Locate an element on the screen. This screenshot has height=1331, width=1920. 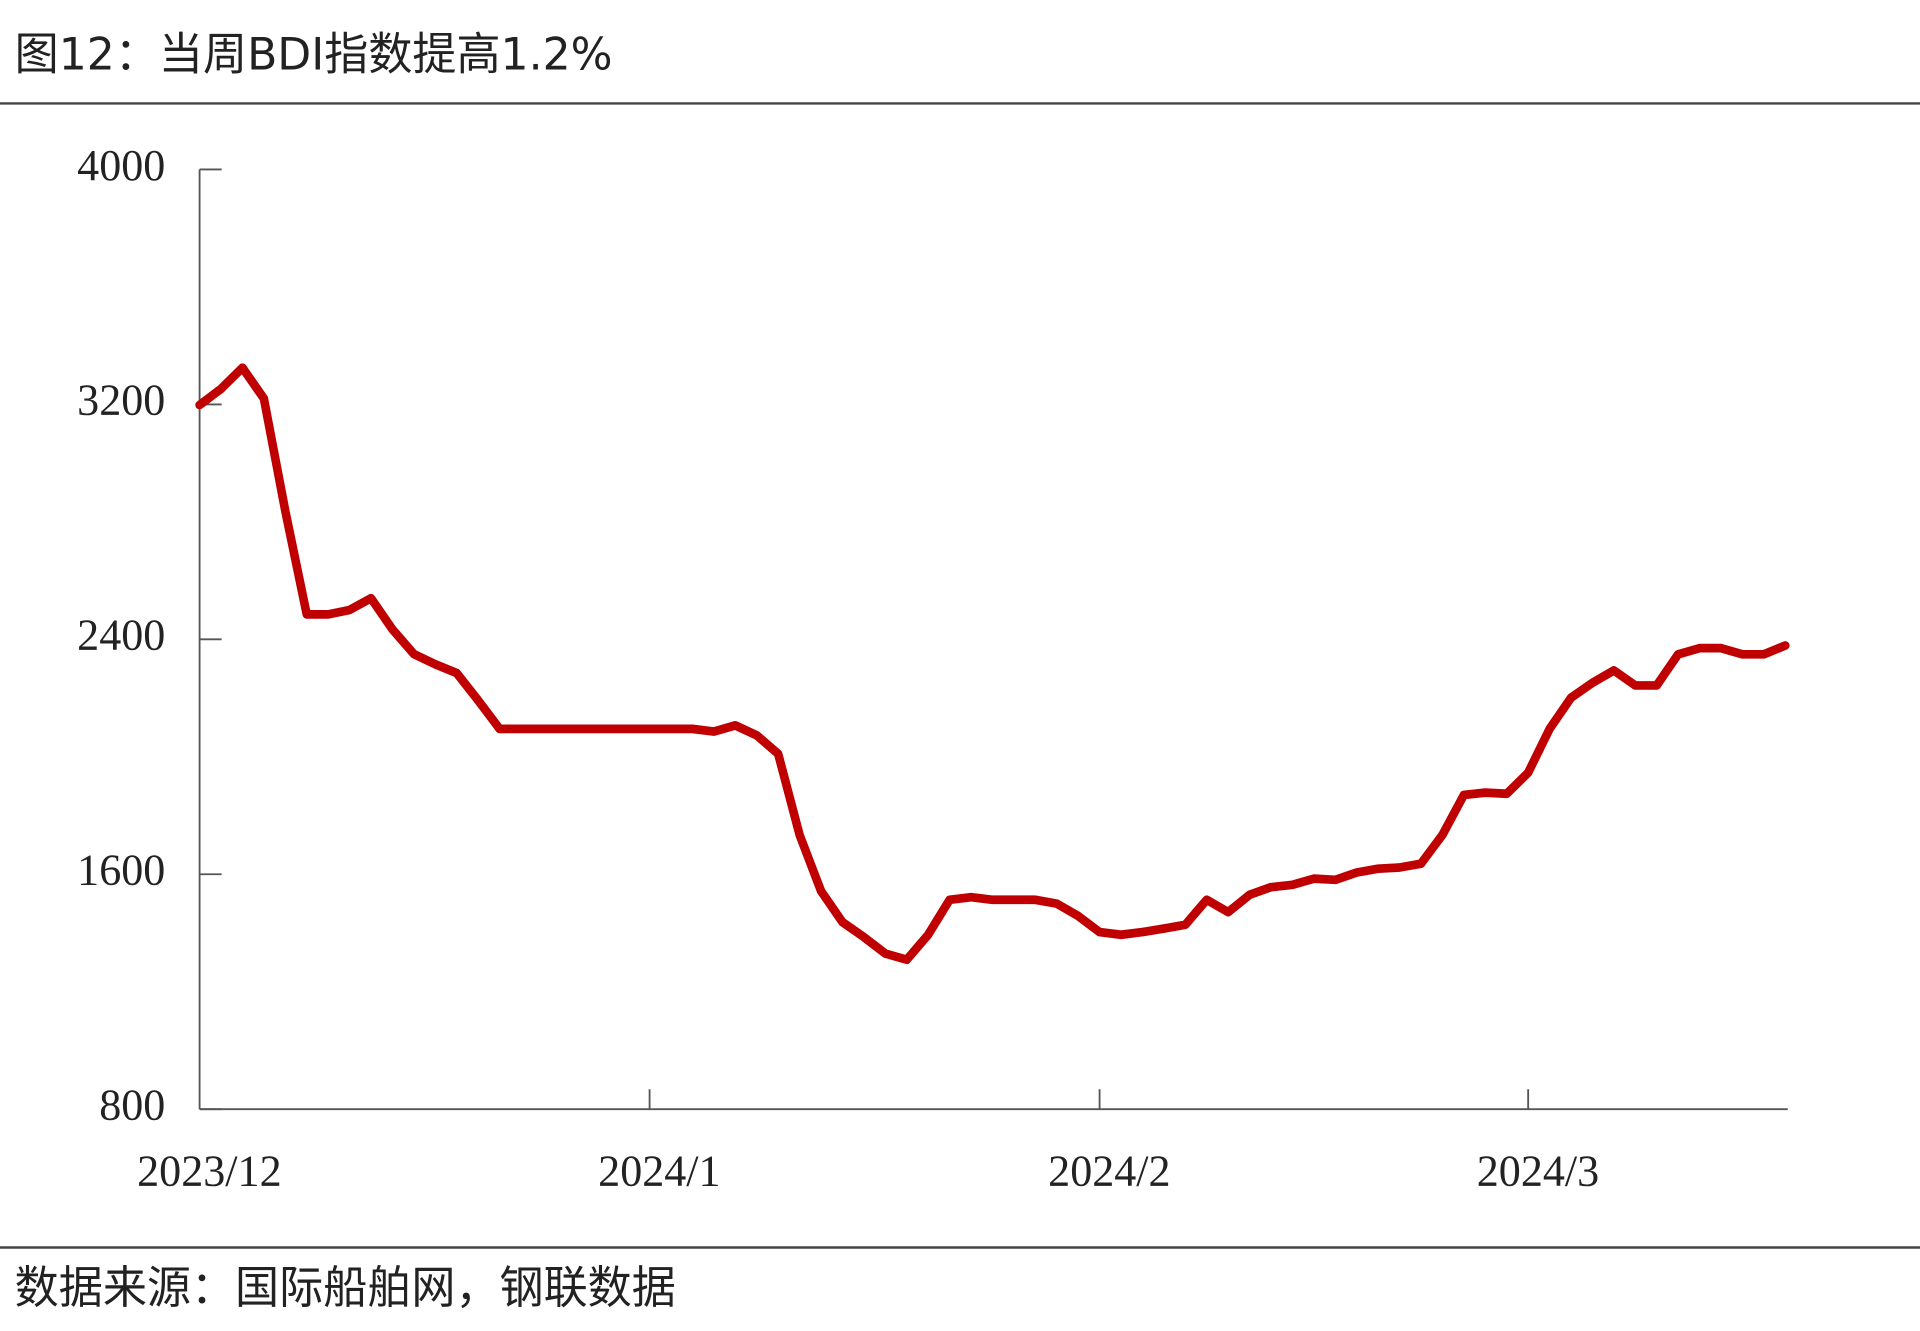
x-tick-label: 2024/1 is located at coordinates (659, 1170).